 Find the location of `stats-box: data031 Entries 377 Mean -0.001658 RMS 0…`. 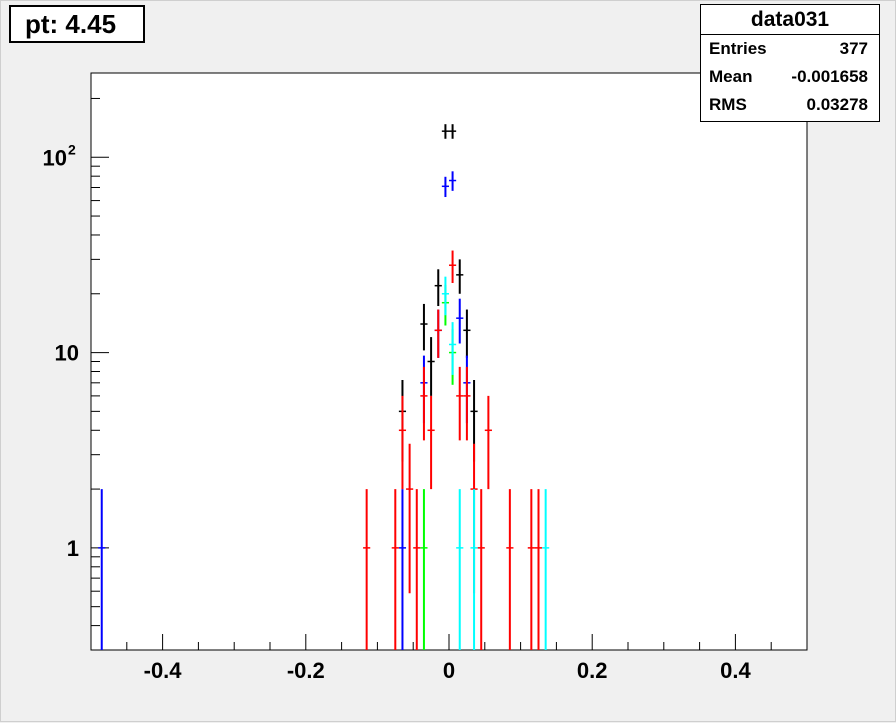

stats-box: data031 Entries 377 Mean -0.001658 RMS 0… is located at coordinates (790, 63).